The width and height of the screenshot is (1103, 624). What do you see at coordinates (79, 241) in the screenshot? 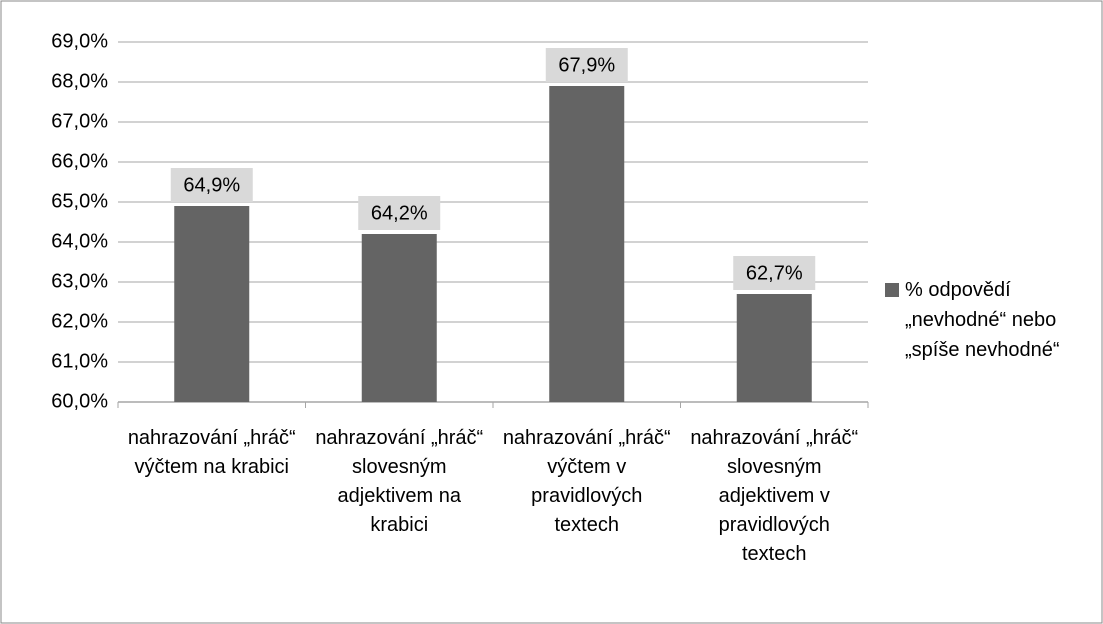
I see `y-tick-label: 64,0%` at bounding box center [79, 241].